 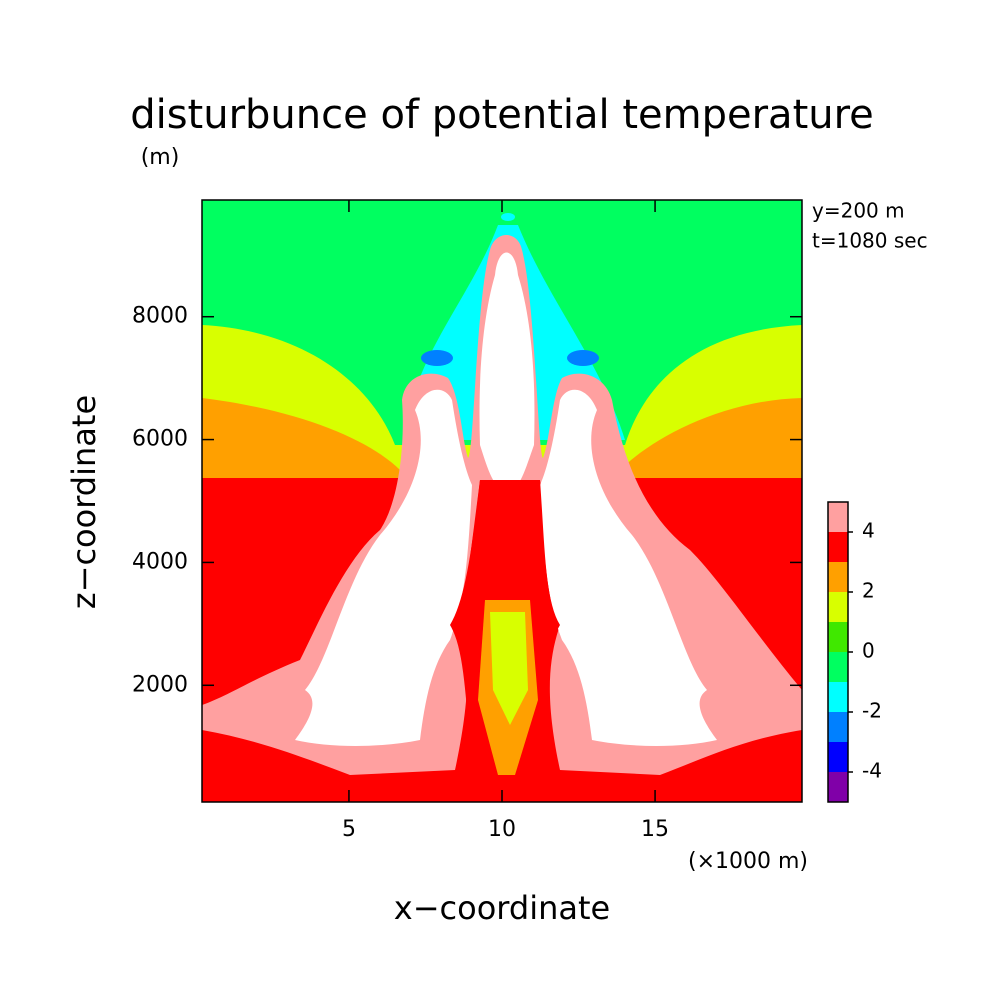 What do you see at coordinates (868, 531) in the screenshot?
I see `colorbar-tick-label: 4` at bounding box center [868, 531].